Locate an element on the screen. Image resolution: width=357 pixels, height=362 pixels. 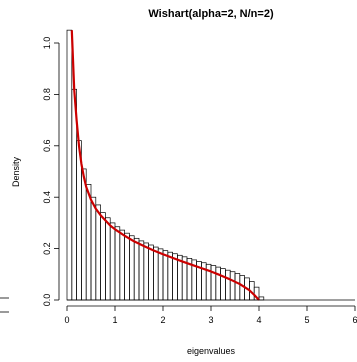
x-axis: 0 1 2 3 4 5 6 is located at coordinates (210, 312).